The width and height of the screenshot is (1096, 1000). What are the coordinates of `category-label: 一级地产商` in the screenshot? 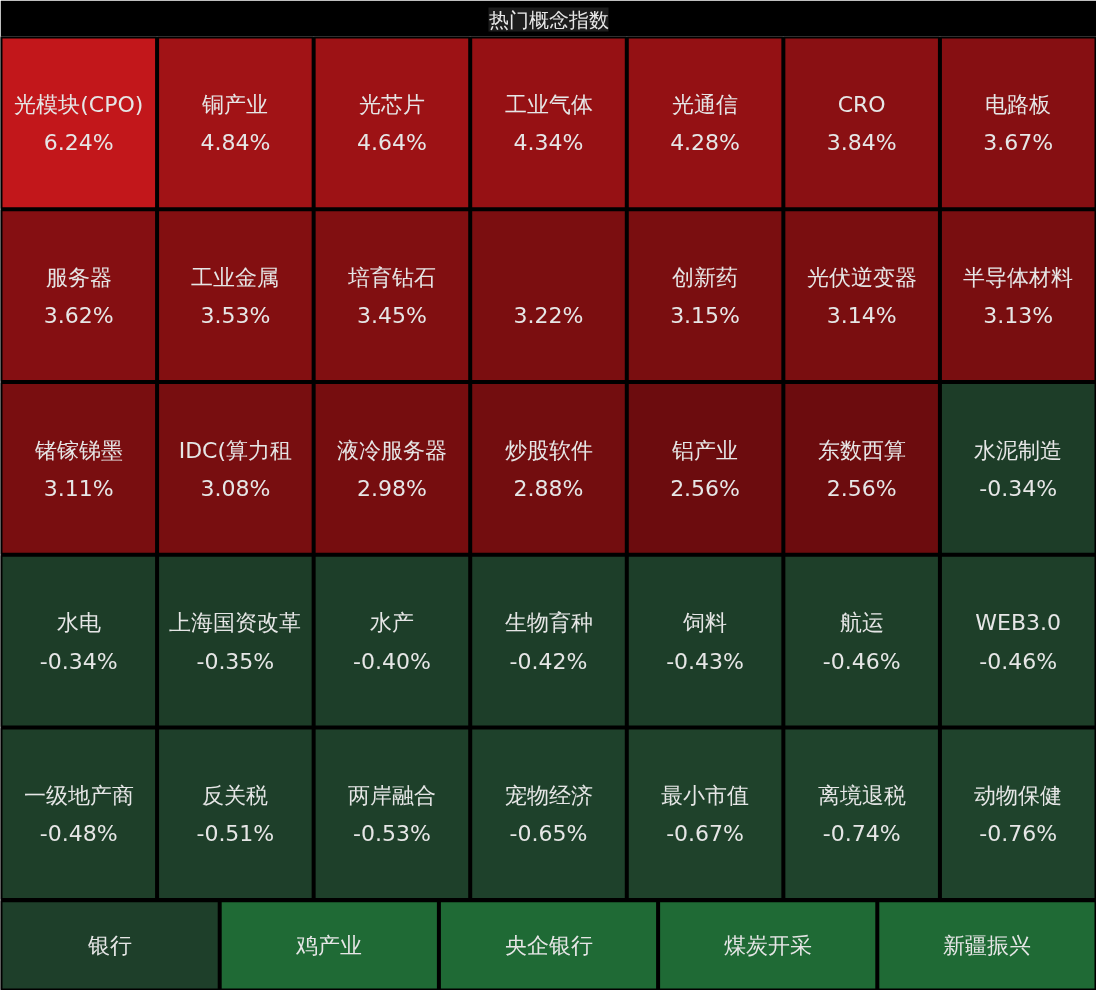 It's located at (78, 796).